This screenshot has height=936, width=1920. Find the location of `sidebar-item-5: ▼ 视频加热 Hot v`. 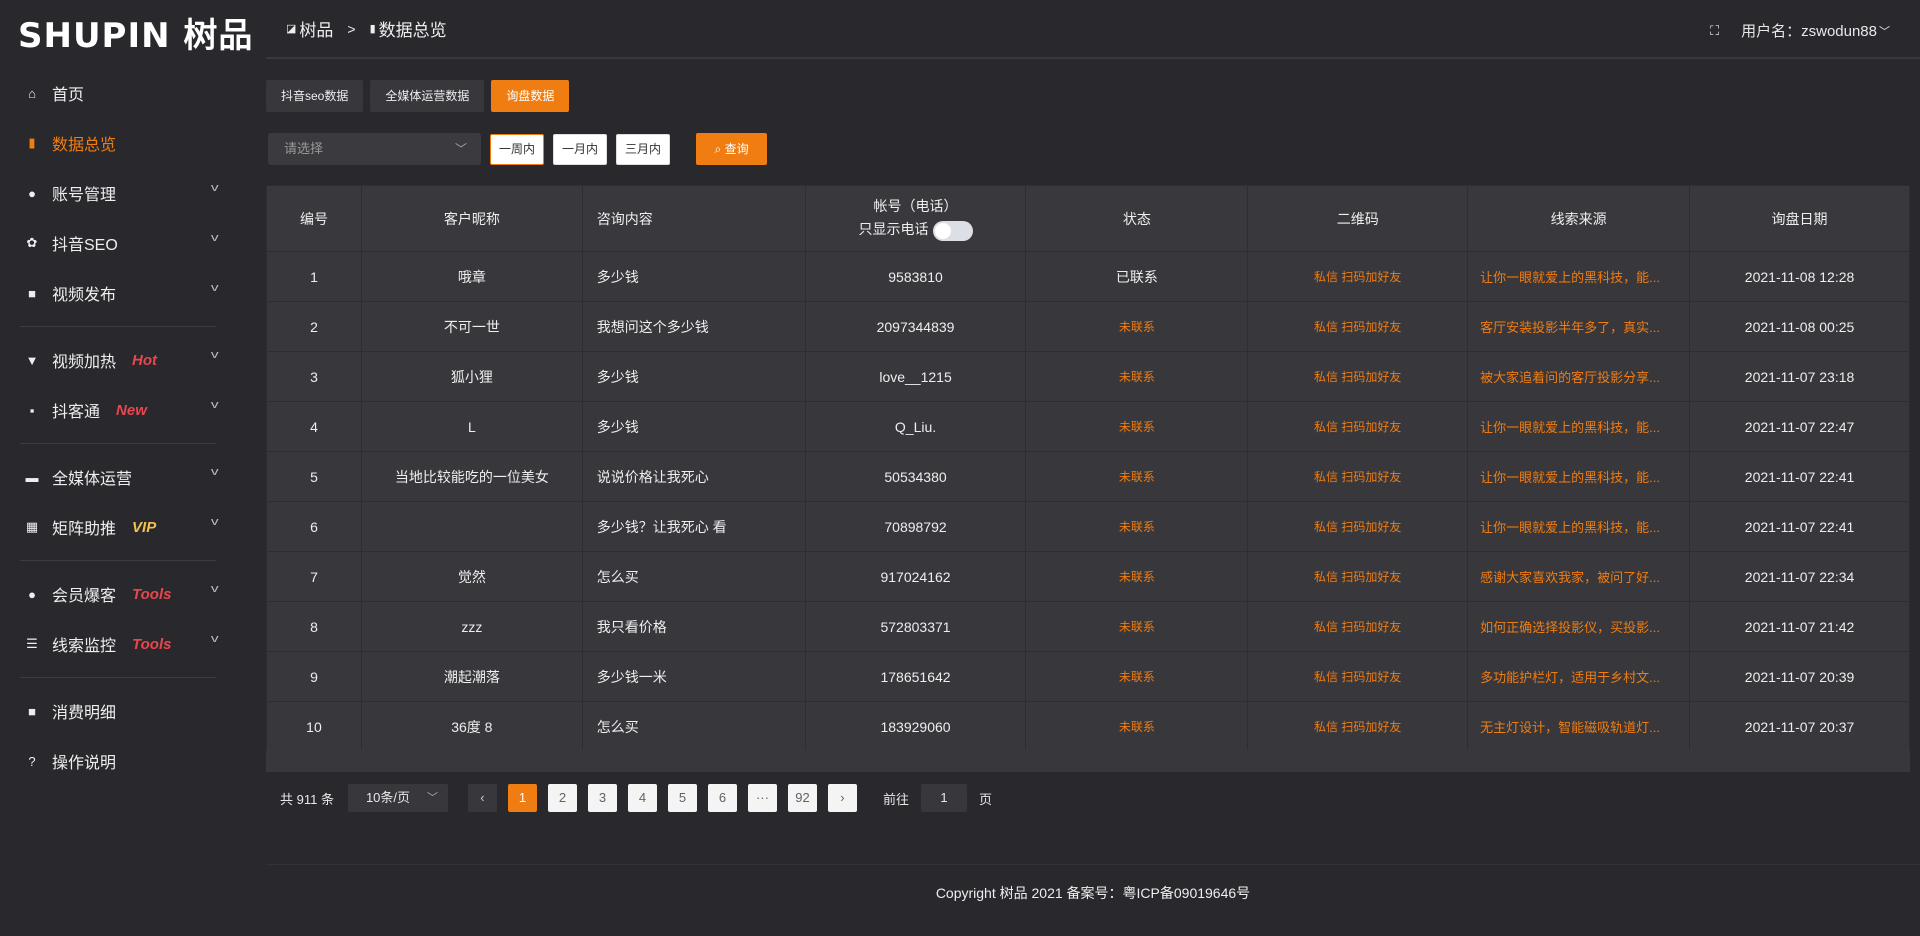

sidebar-item-5: ▼ 视频加热 Hot v is located at coordinates (133, 360).